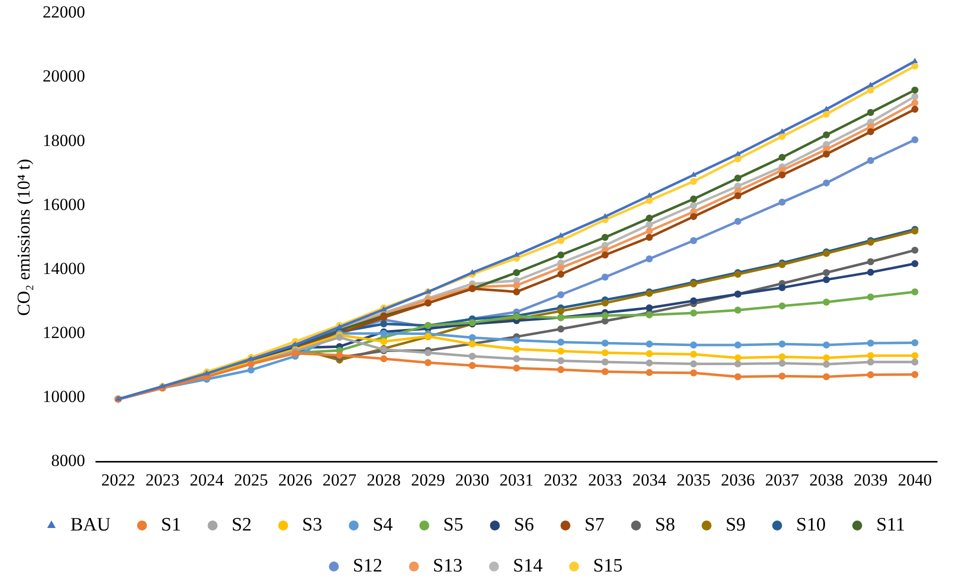  I want to click on y-tick-label: 16000, so click(64, 204).